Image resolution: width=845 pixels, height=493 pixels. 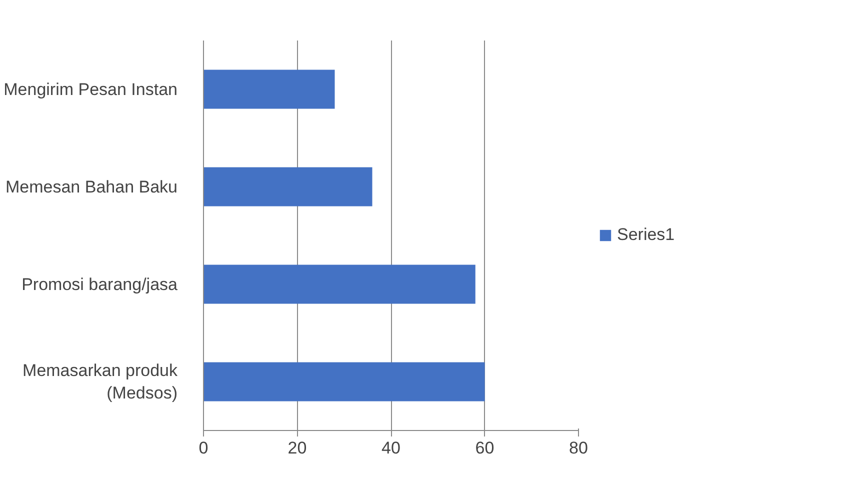 I want to click on y-tick-label: Memasarkan produk (Medsos), so click(x=100, y=381).